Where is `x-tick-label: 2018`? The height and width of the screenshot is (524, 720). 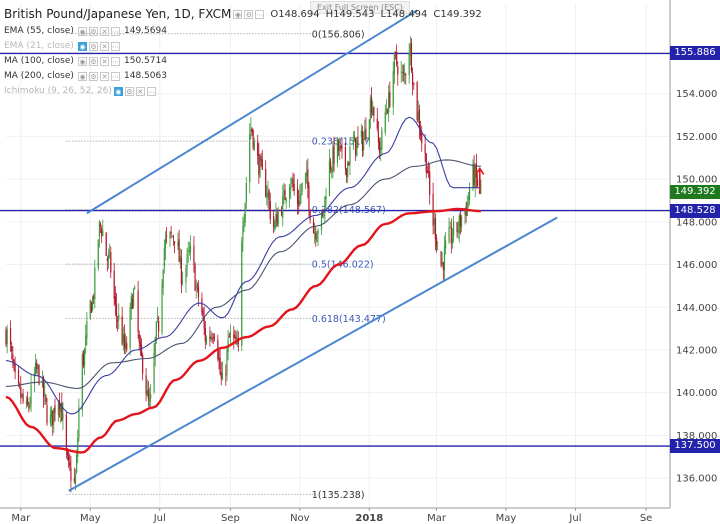 x-tick-label: 2018 is located at coordinates (369, 518).